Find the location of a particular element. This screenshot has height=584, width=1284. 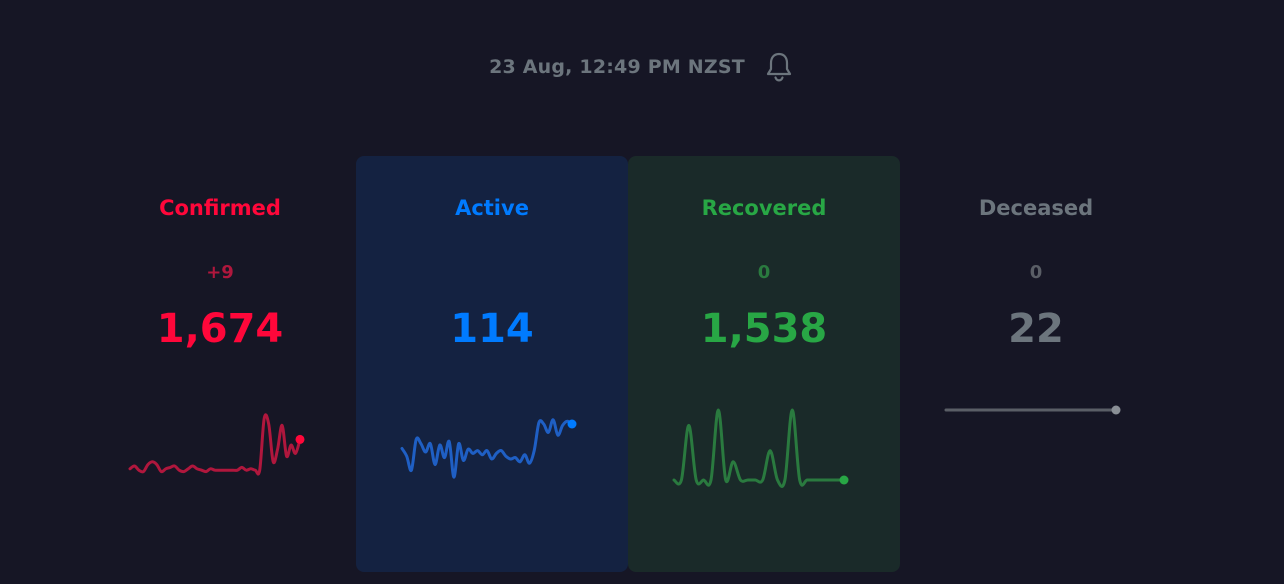

recovered-sparkline is located at coordinates (760, 448).